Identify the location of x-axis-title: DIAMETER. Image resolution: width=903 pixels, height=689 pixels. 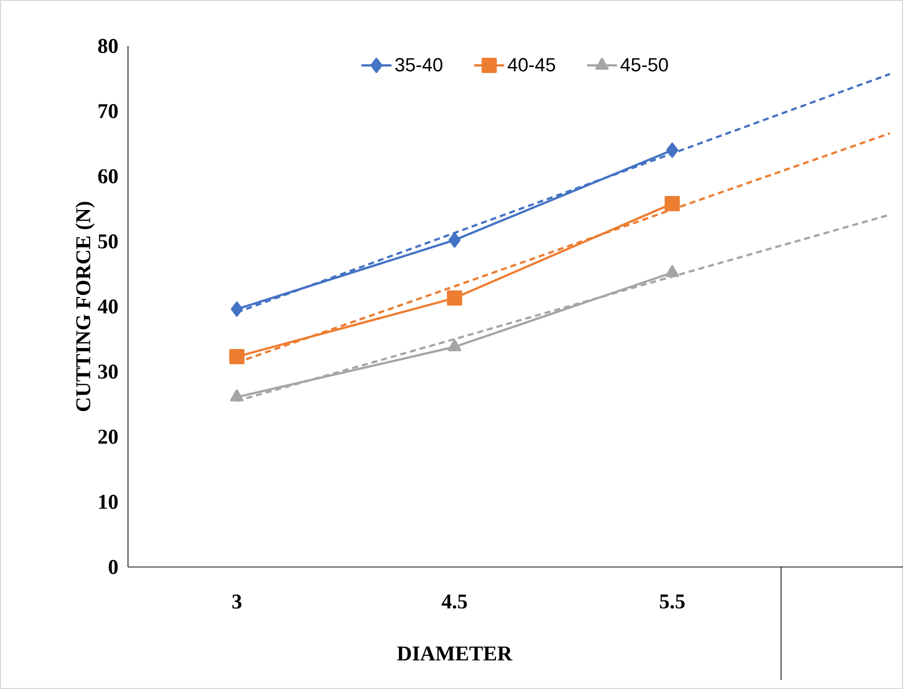
(454, 653).